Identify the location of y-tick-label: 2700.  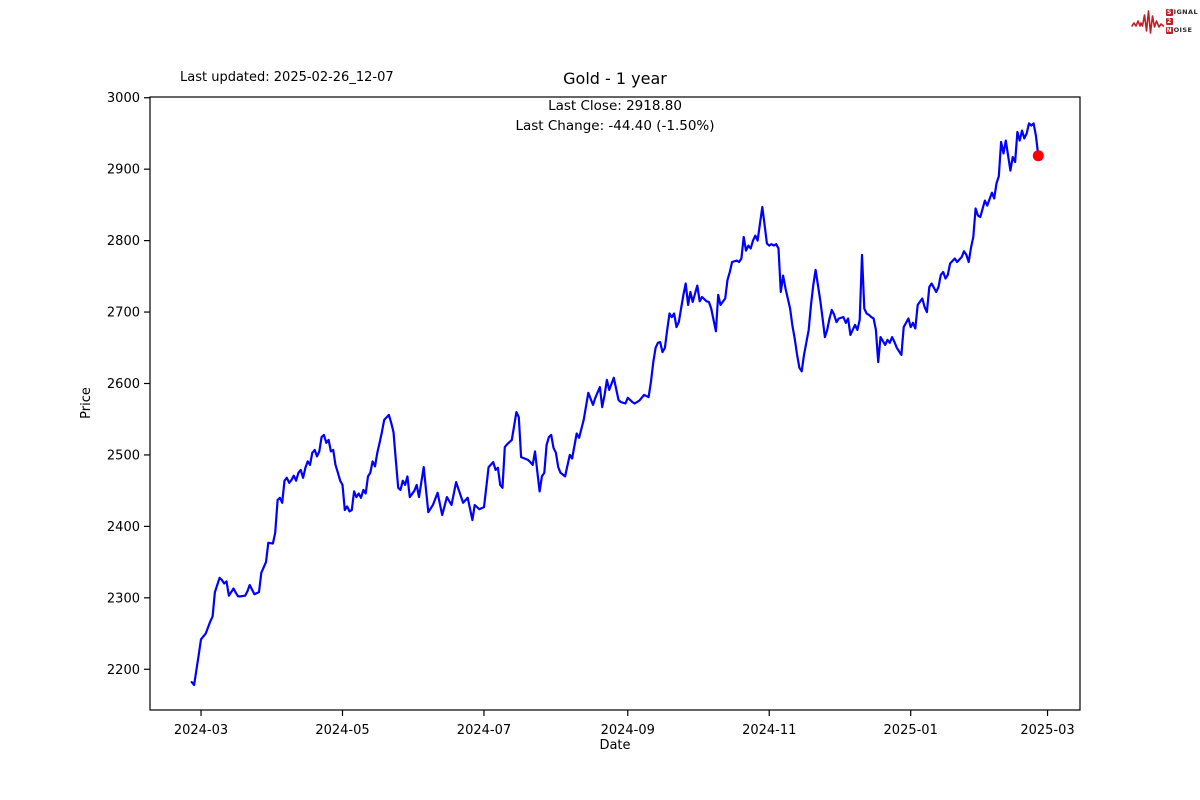
(123, 313).